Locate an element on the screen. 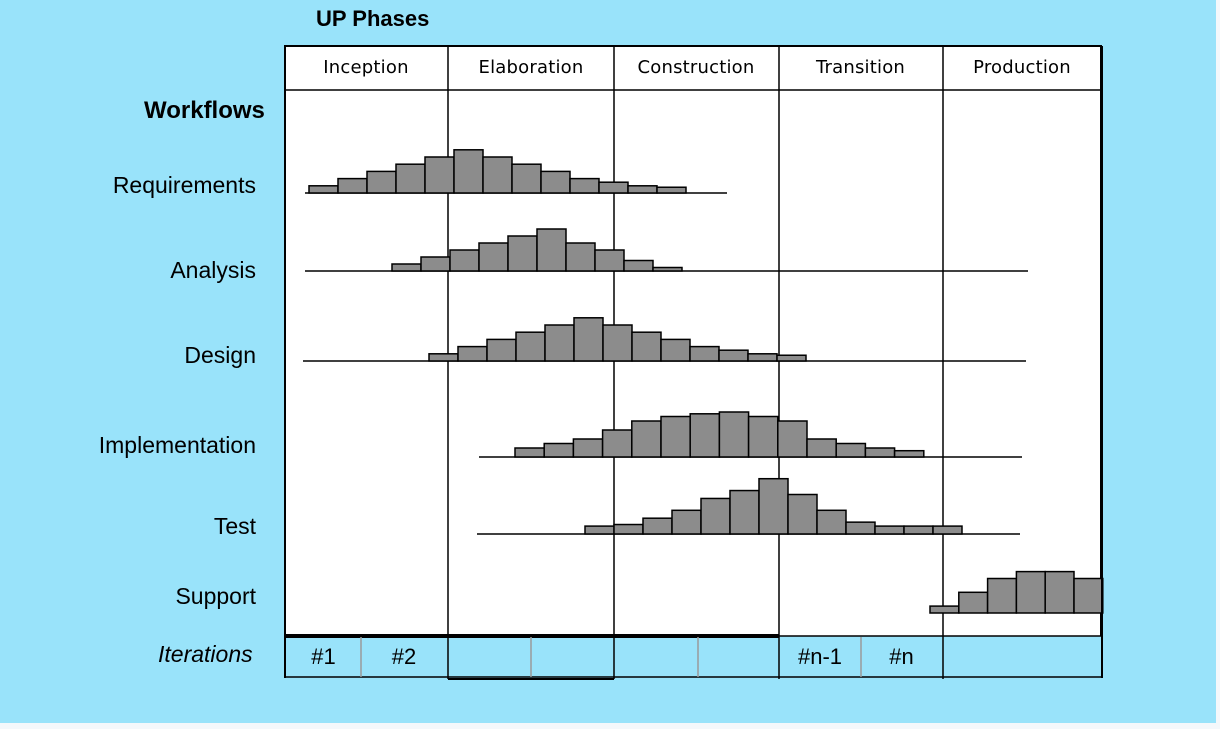 The height and width of the screenshot is (729, 1220). phase-label-transition: Transition is located at coordinates (860, 67).